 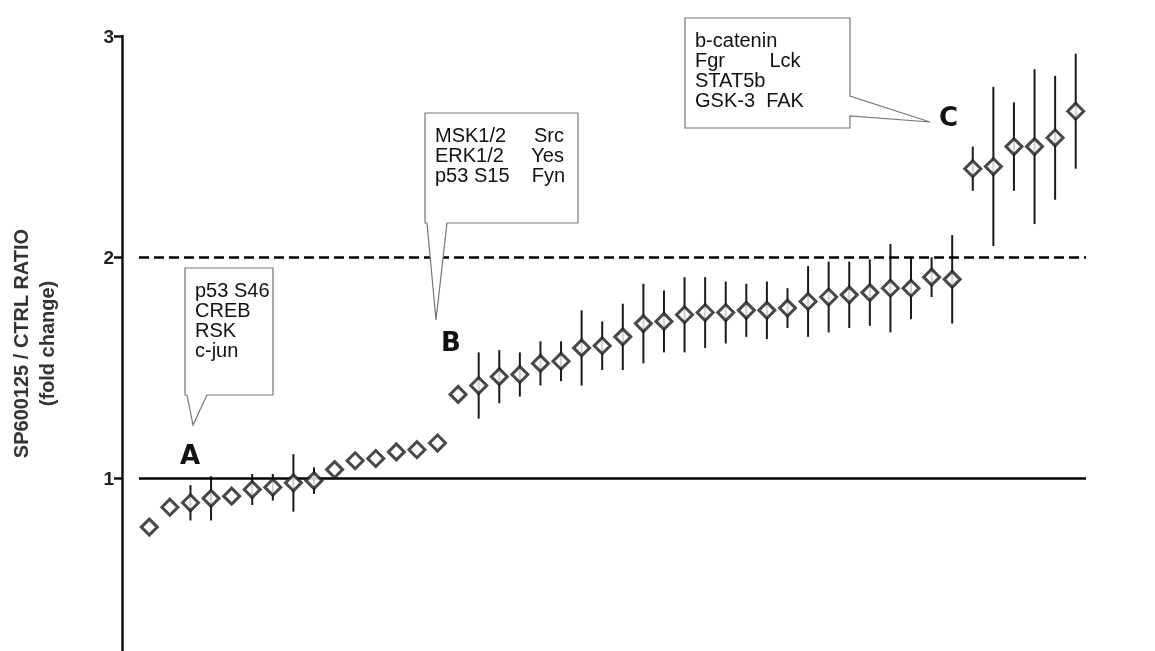 What do you see at coordinates (949, 117) in the screenshot?
I see `annotation: C` at bounding box center [949, 117].